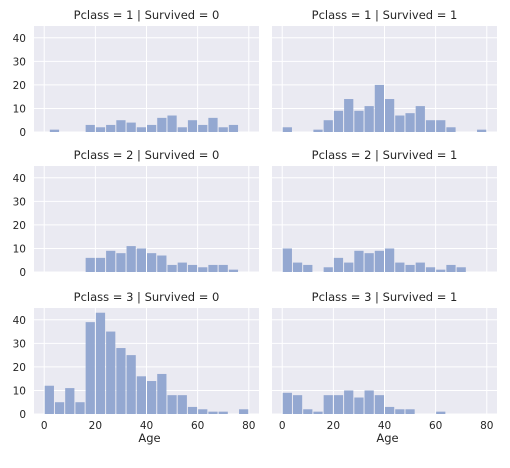  What do you see at coordinates (486, 426) in the screenshot?
I see `x-tick-label: 80` at bounding box center [486, 426].